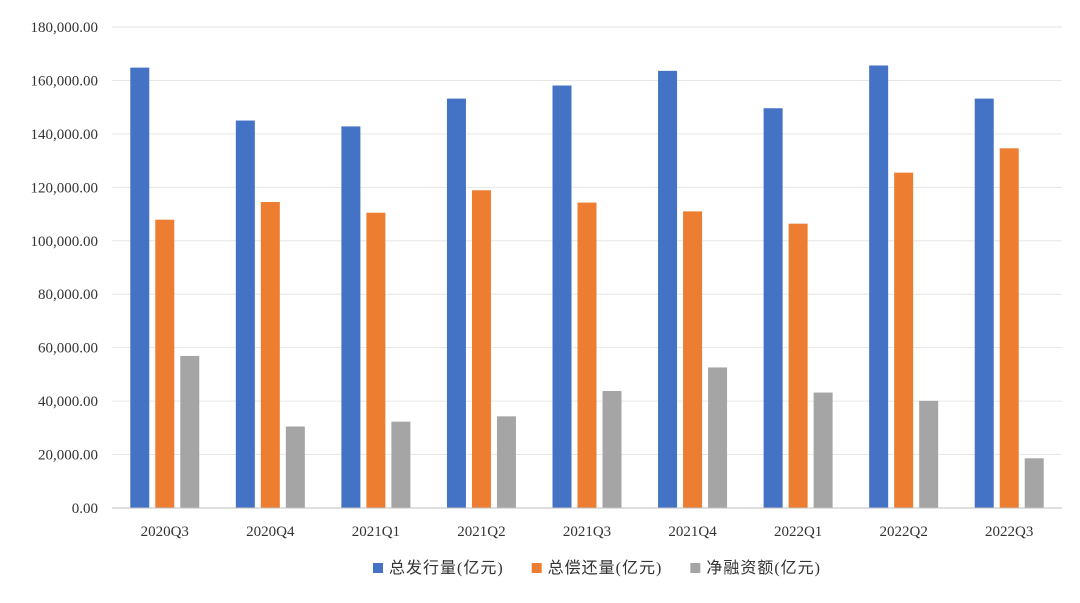  Describe the element at coordinates (903, 532) in the screenshot. I see `x-tick-label: 2022Q2` at that location.